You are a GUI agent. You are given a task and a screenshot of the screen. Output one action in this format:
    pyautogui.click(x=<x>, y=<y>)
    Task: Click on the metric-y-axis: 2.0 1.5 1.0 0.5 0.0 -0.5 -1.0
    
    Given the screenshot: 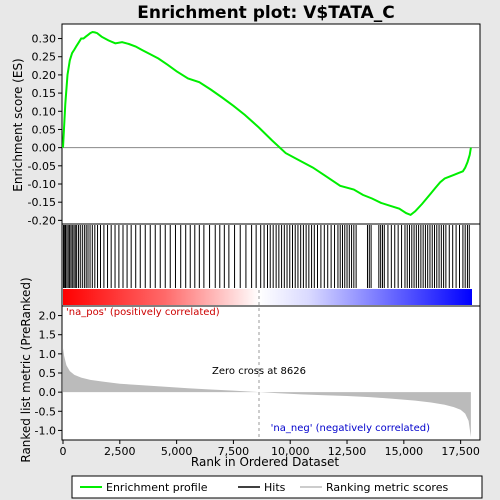 What is the action you would take?
    pyautogui.click(x=48, y=373)
    